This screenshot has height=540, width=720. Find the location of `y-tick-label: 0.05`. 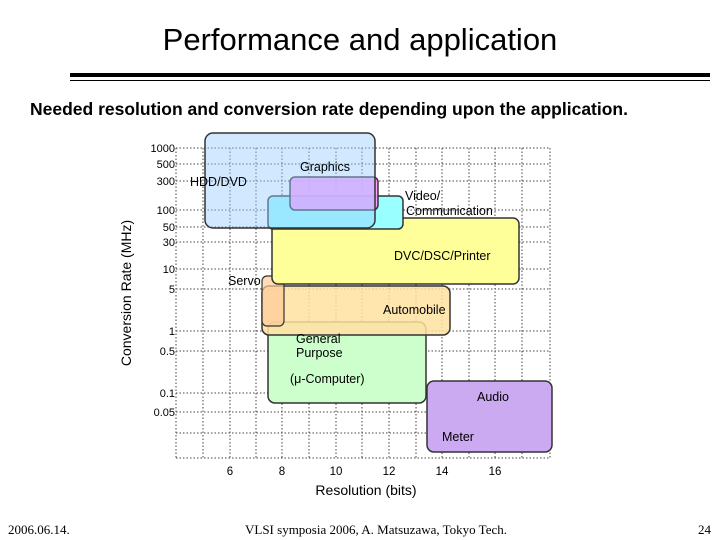

y-tick-label: 0.05 is located at coordinates (164, 413).